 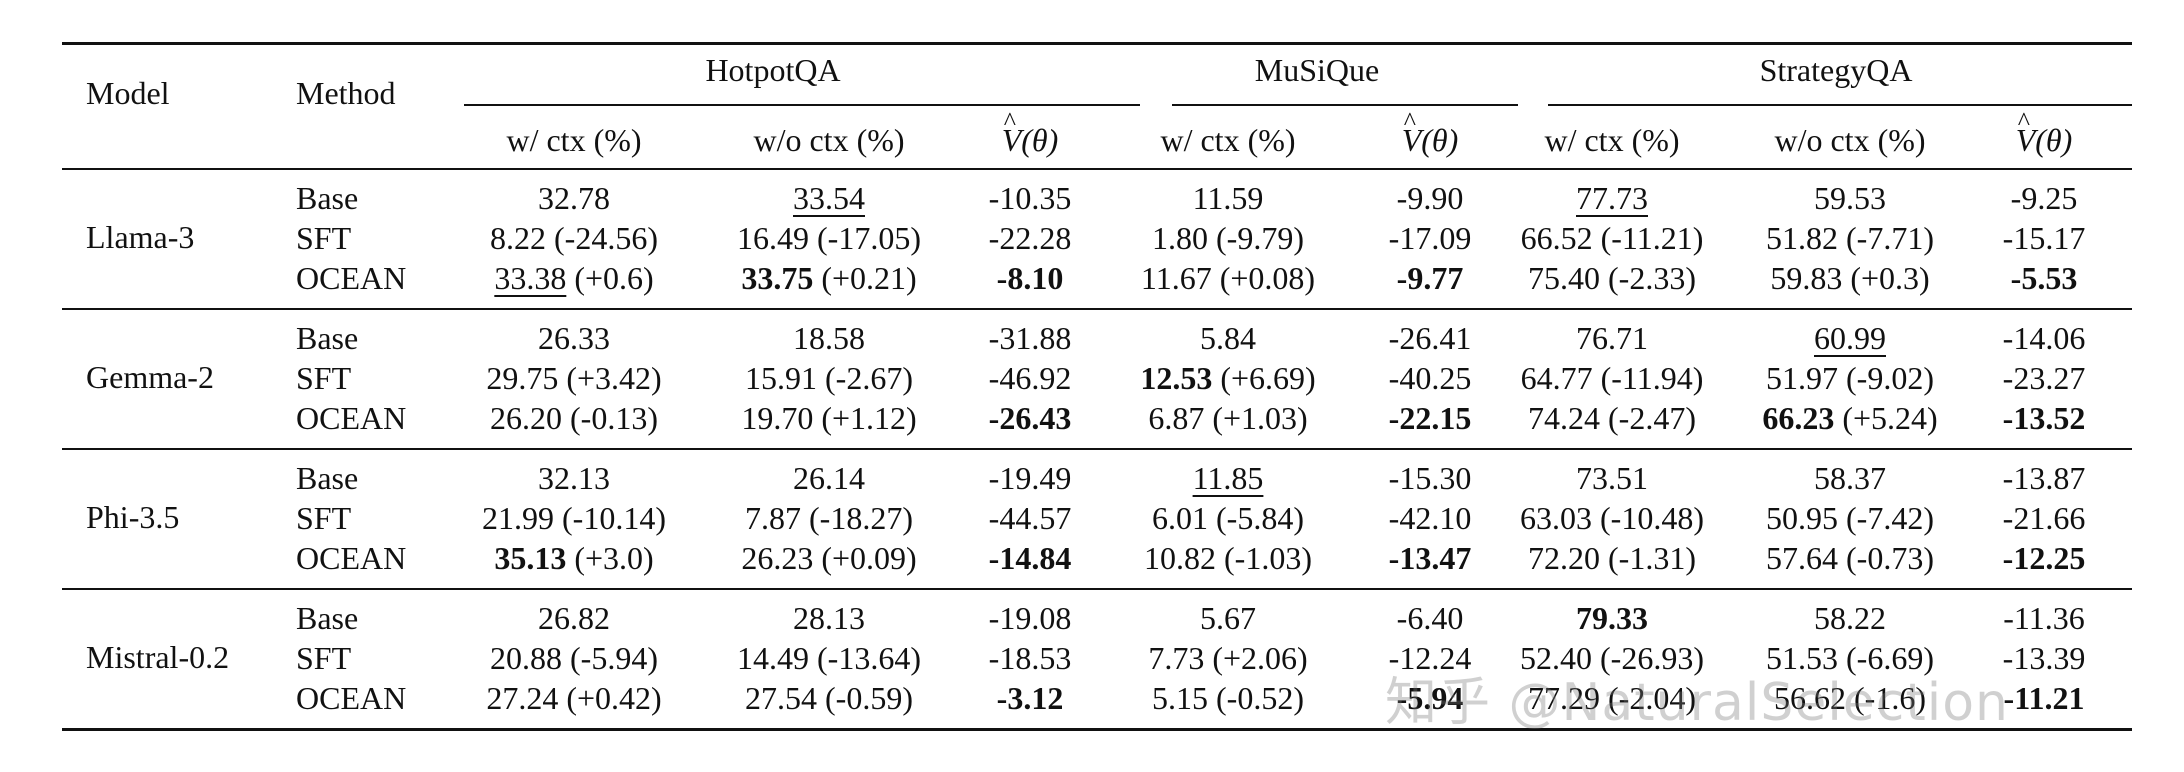 What do you see at coordinates (2044, 378) in the screenshot?
I see `table-cell: -23.27` at bounding box center [2044, 378].